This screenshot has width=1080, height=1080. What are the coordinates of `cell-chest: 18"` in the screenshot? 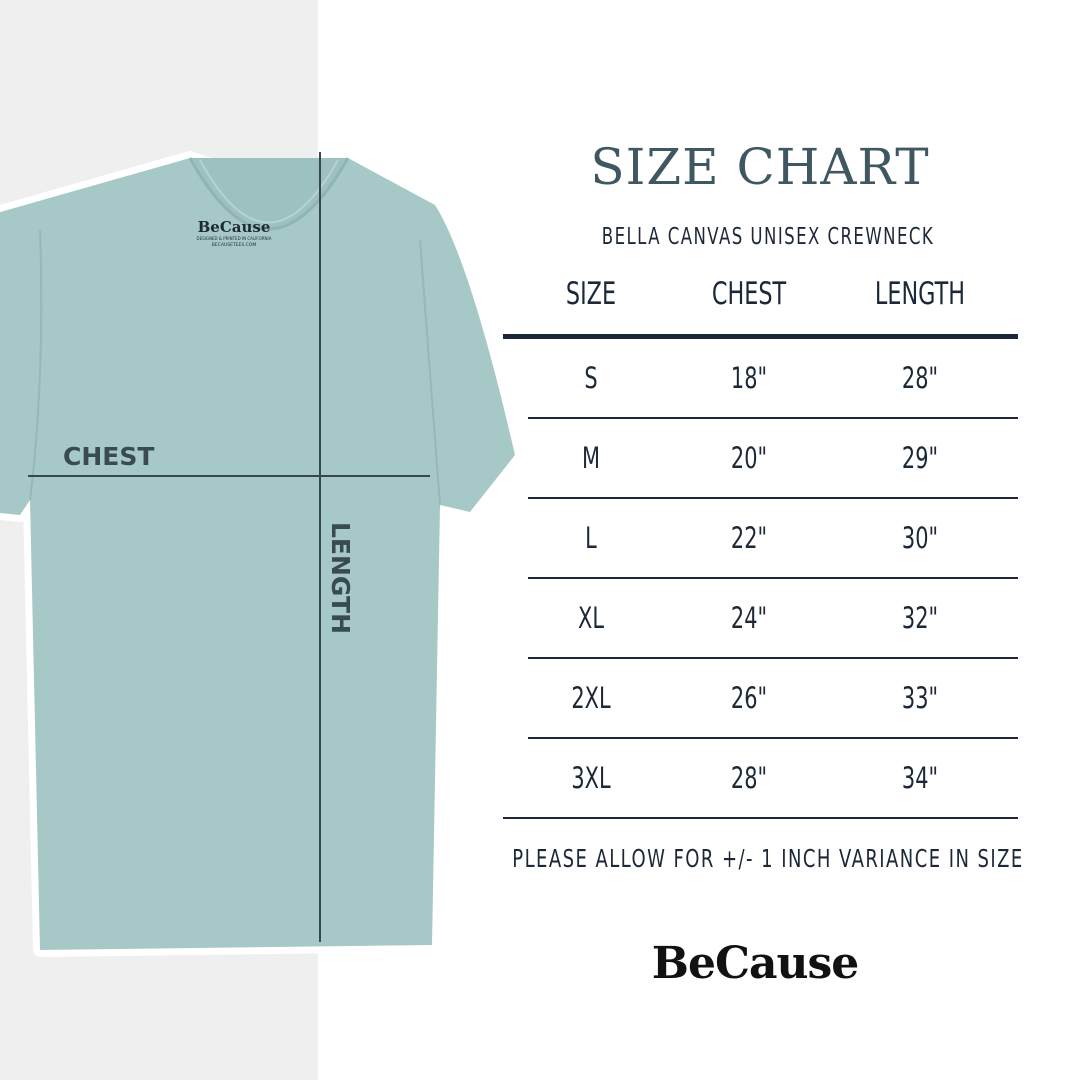 It's located at (749, 378).